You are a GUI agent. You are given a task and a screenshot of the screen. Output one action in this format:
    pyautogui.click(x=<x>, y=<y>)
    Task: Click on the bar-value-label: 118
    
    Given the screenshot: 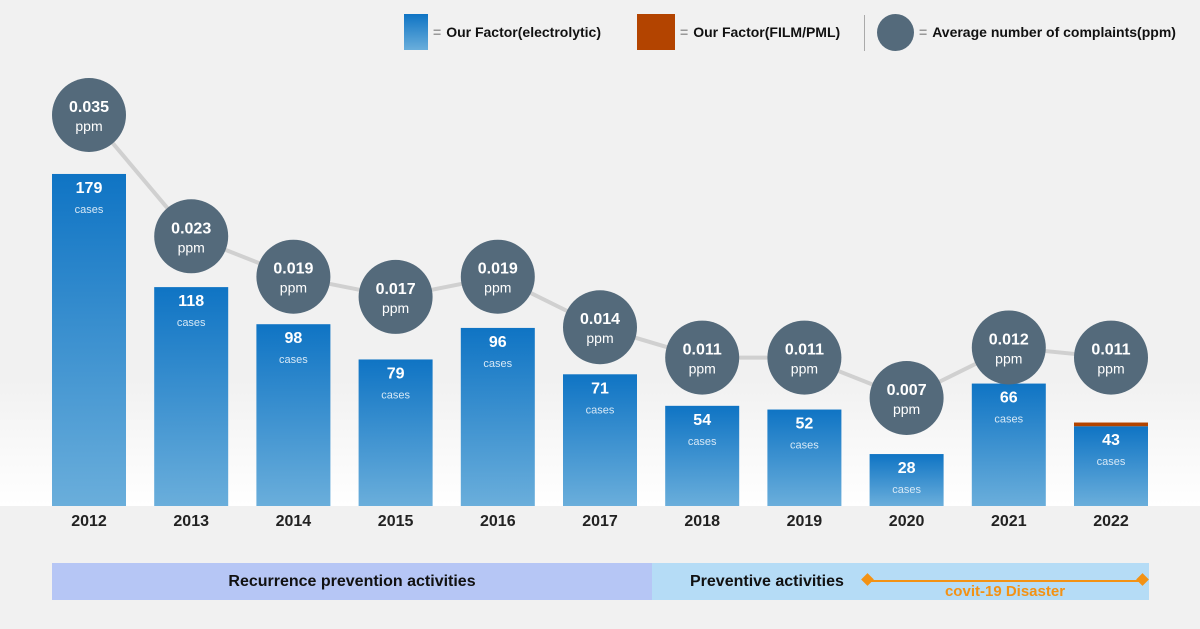 What is the action you would take?
    pyautogui.click(x=191, y=301)
    